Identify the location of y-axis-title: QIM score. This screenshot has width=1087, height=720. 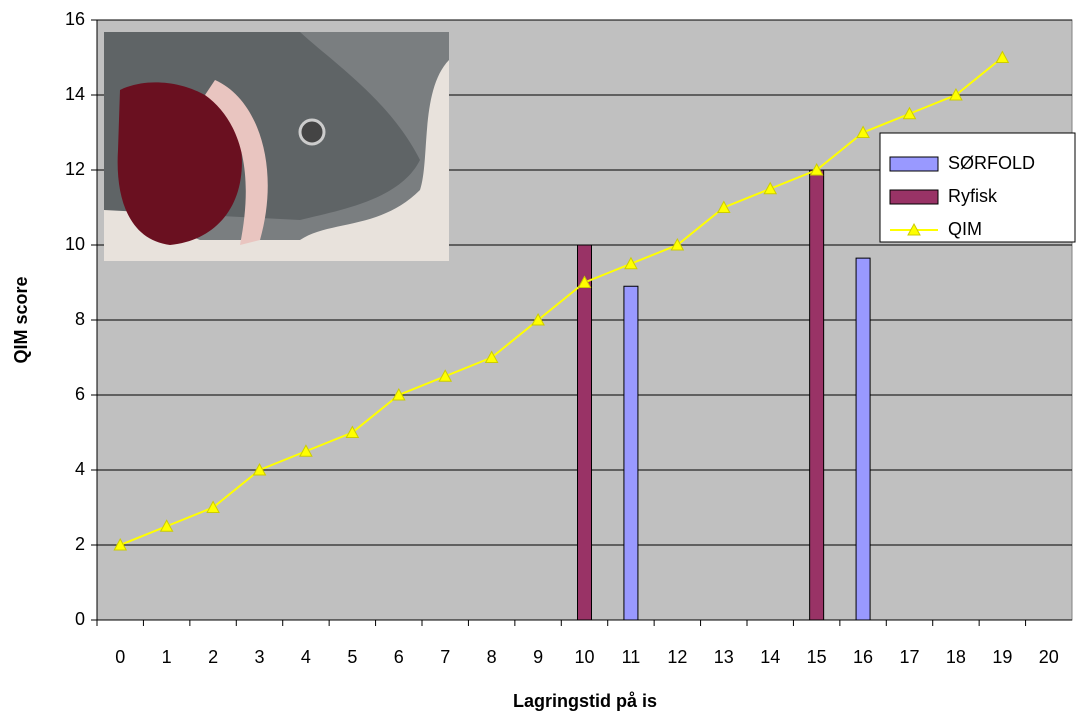
(21, 319).